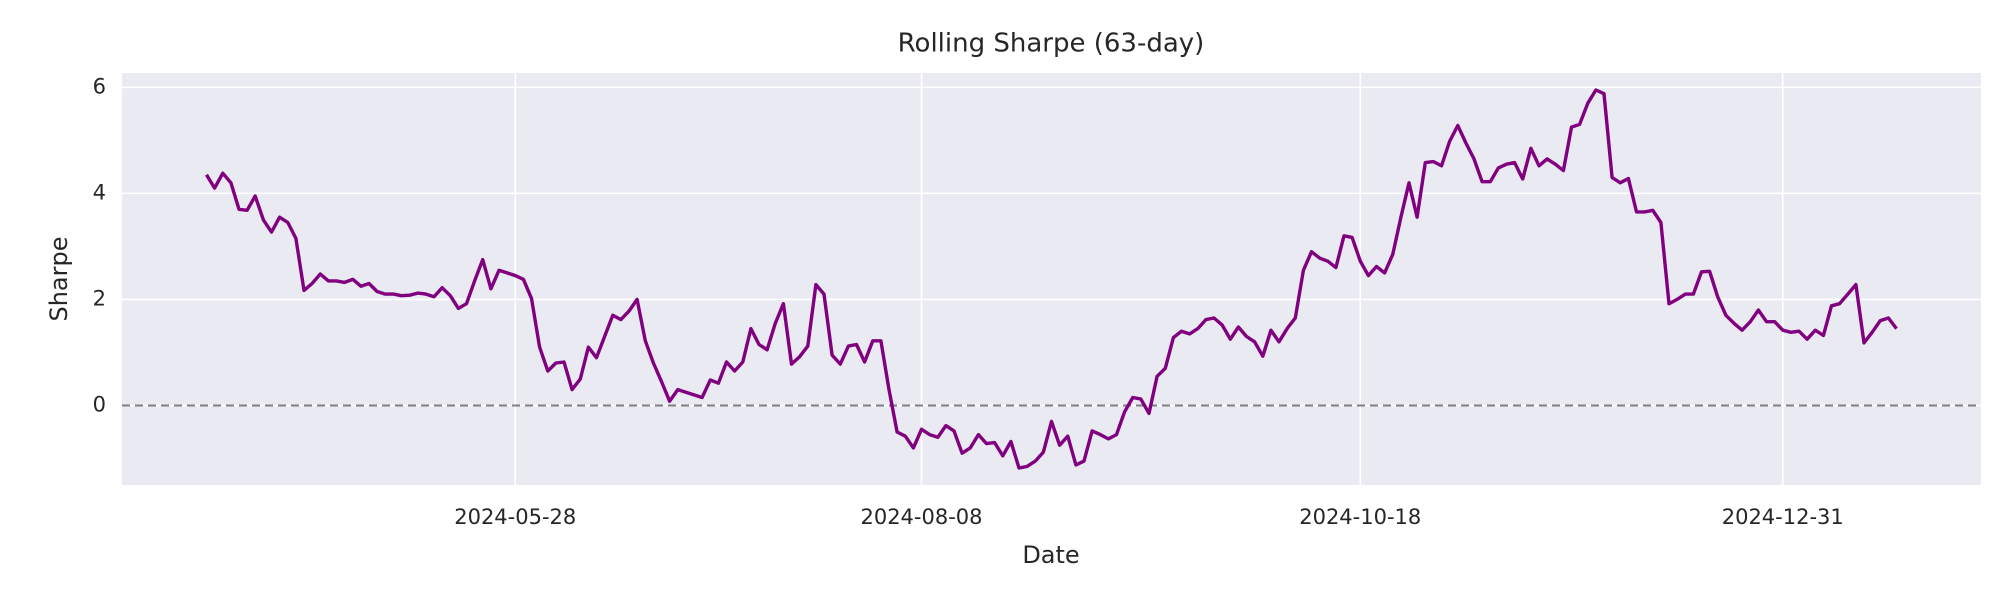 Image resolution: width=2000 pixels, height=600 pixels. What do you see at coordinates (1783, 517) in the screenshot?
I see `x-tick-label: 2024-12-31` at bounding box center [1783, 517].